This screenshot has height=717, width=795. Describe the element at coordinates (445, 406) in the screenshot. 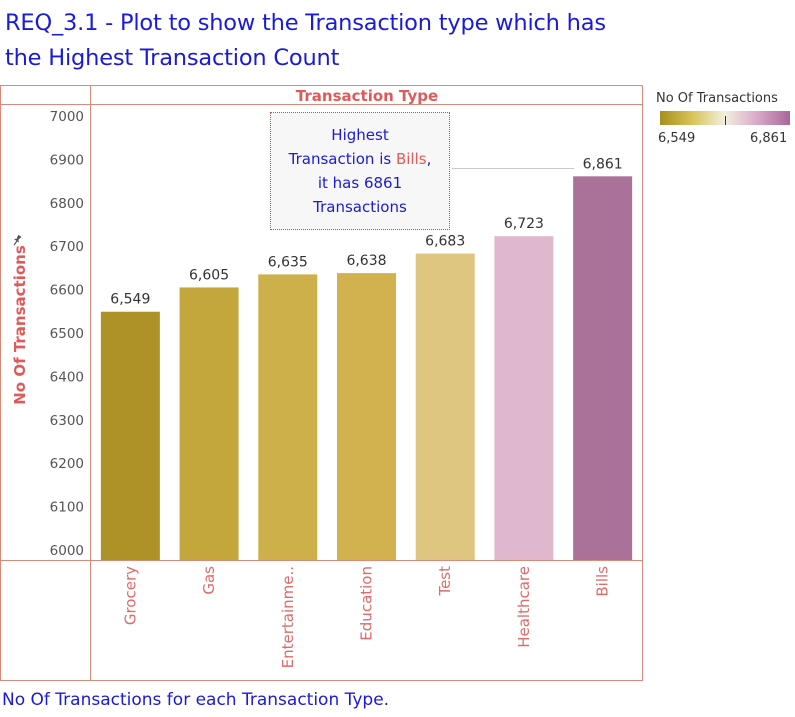

I see `bar-test` at that location.